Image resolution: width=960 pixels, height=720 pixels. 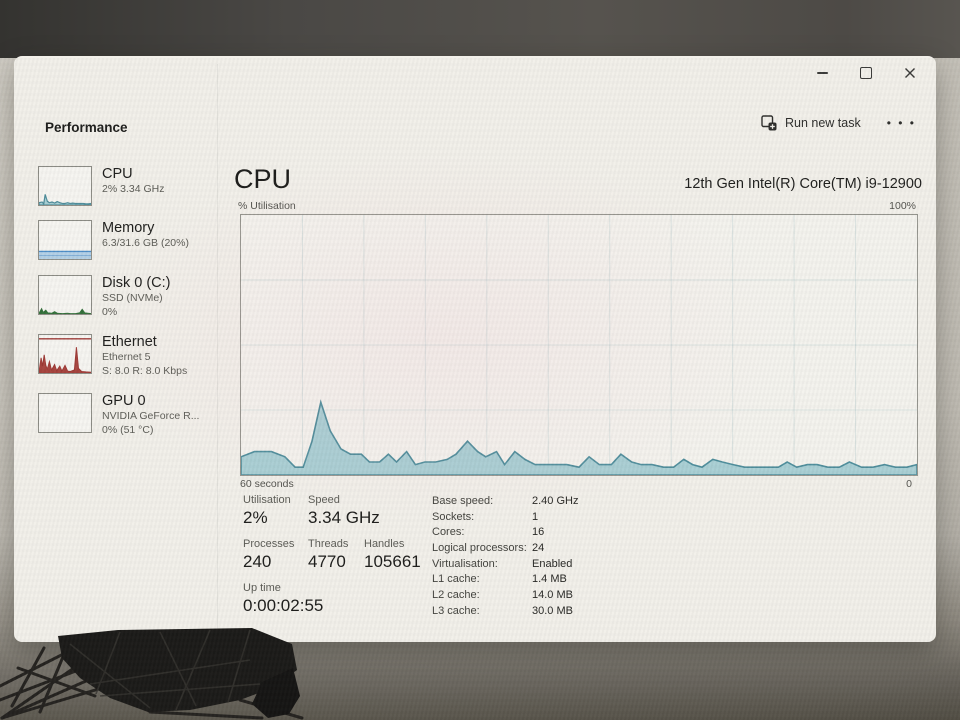 What do you see at coordinates (128, 228) in the screenshot?
I see `sidebar-item-title: Memory` at bounding box center [128, 228].